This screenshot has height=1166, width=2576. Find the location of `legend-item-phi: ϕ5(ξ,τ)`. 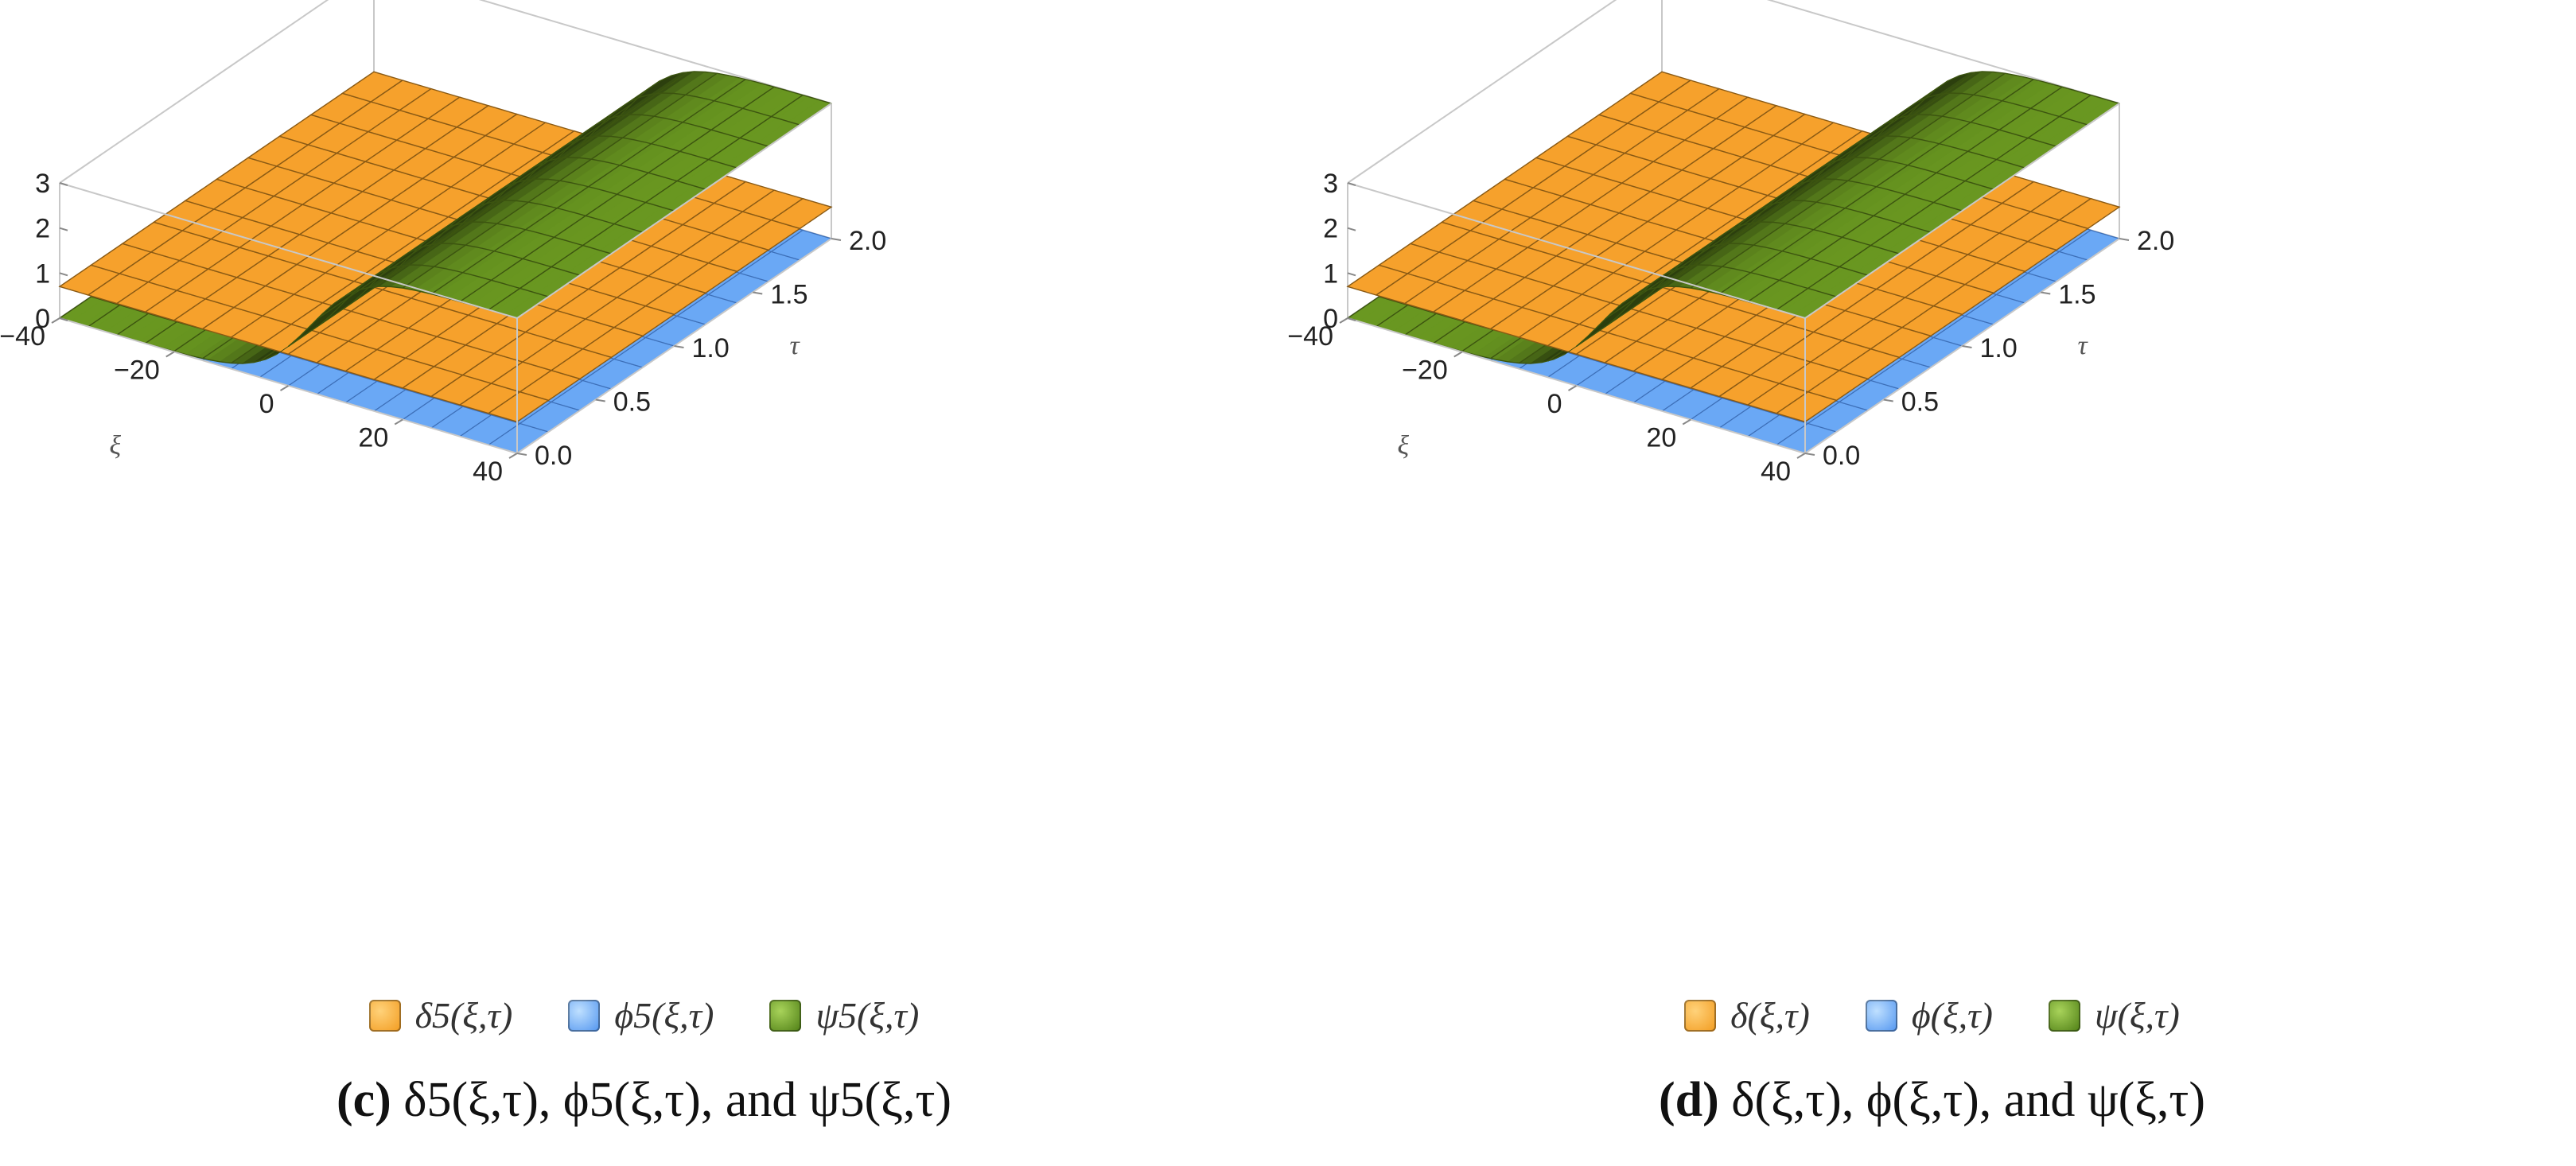

legend-item-phi: ϕ5(ξ,τ) is located at coordinates (641, 1015).